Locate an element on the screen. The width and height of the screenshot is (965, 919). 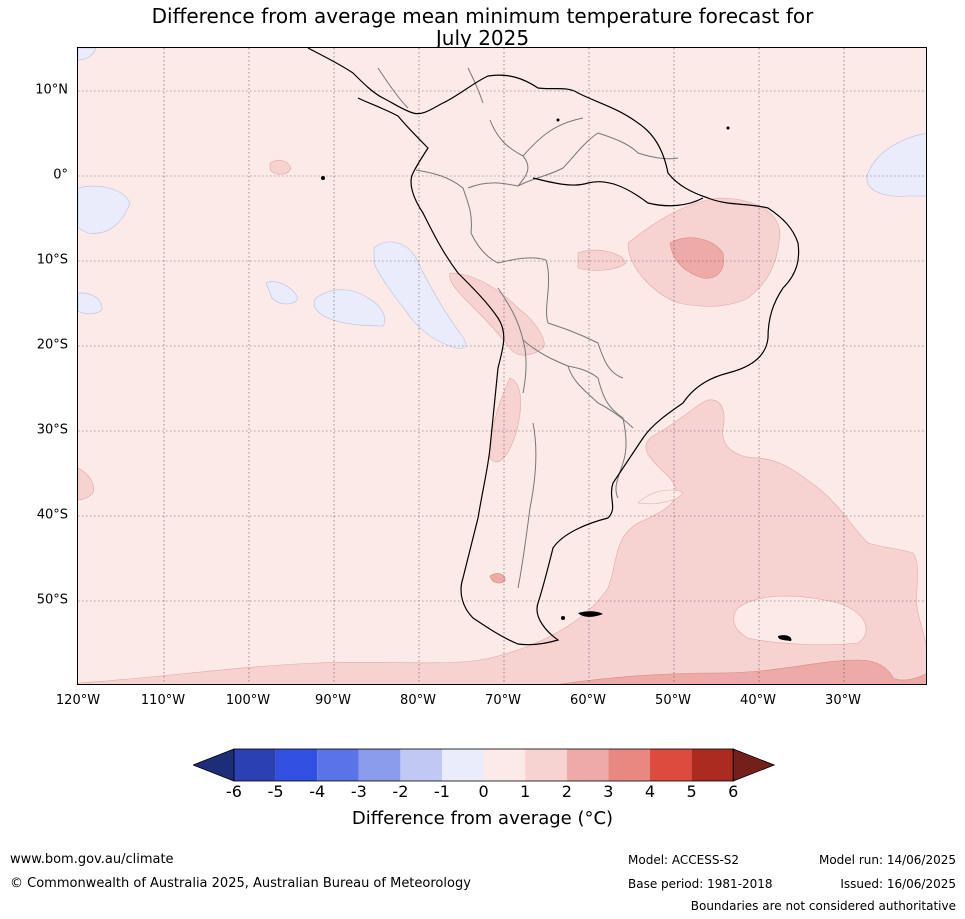
lat-label: 10°S is located at coordinates (52, 260).